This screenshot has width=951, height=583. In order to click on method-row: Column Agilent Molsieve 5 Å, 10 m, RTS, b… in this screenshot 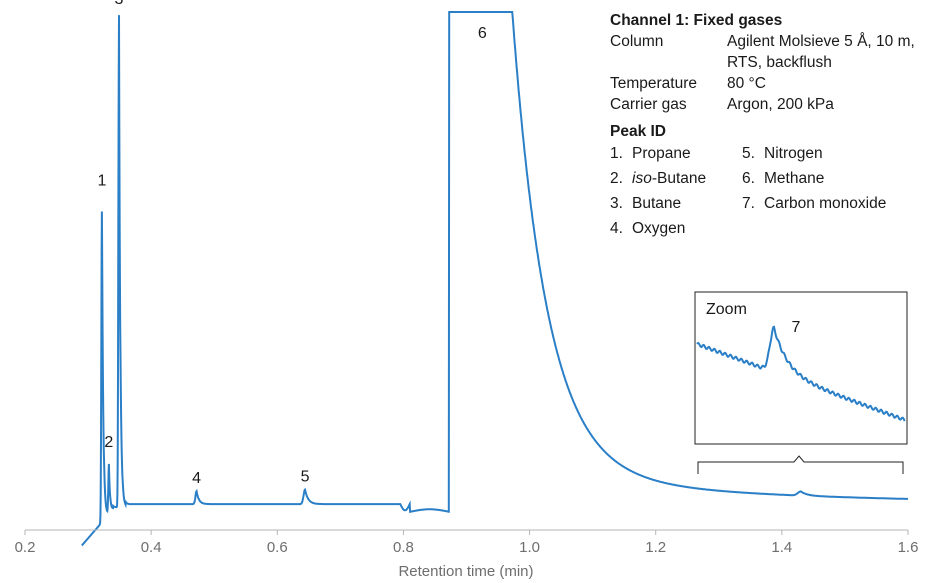, I will do `click(762, 52)`.